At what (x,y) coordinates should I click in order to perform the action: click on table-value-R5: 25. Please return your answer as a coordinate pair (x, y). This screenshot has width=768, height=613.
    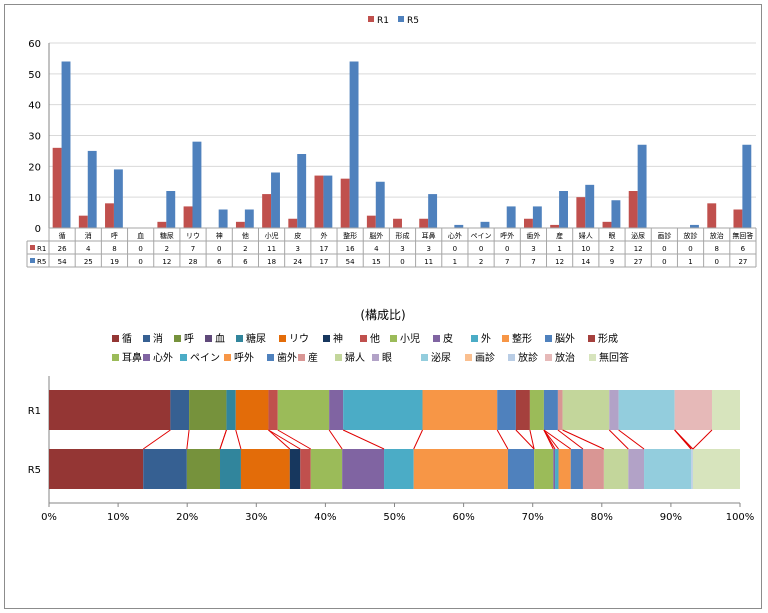
    Looking at the image, I should click on (88, 262).